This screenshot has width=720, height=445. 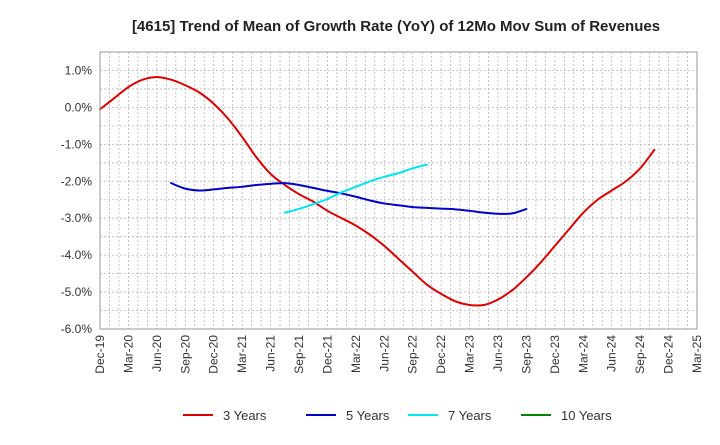 What do you see at coordinates (77, 199) in the screenshot?
I see `y-axis: 1.0% 0.0% -1.0% -2.0% -3.0% -4.0% -5.0% -6.0%` at bounding box center [77, 199].